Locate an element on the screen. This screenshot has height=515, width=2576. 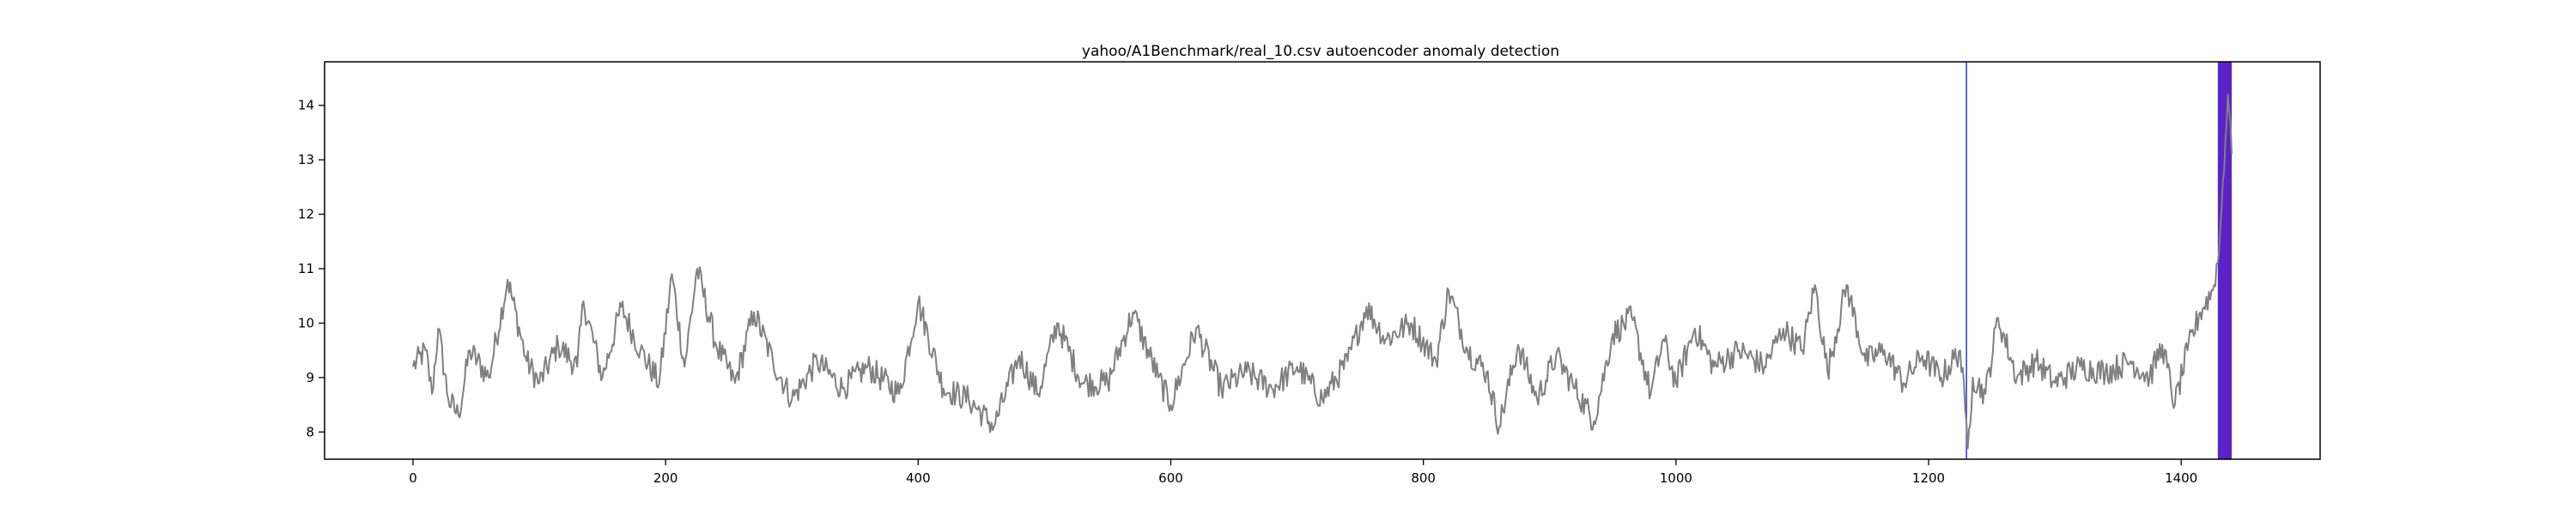
anomaly-layer is located at coordinates (2099, 260).